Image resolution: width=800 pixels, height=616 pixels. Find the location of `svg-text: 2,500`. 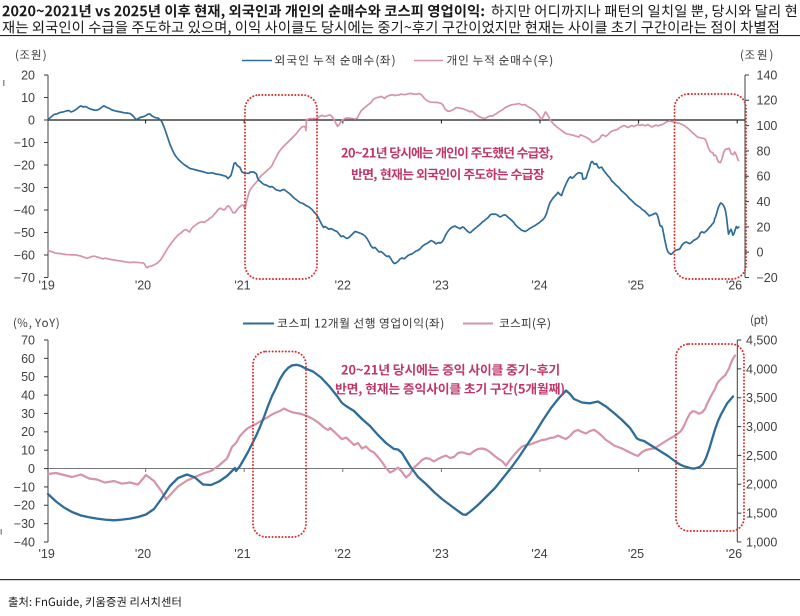

svg-text: 2,500 is located at coordinates (761, 456).